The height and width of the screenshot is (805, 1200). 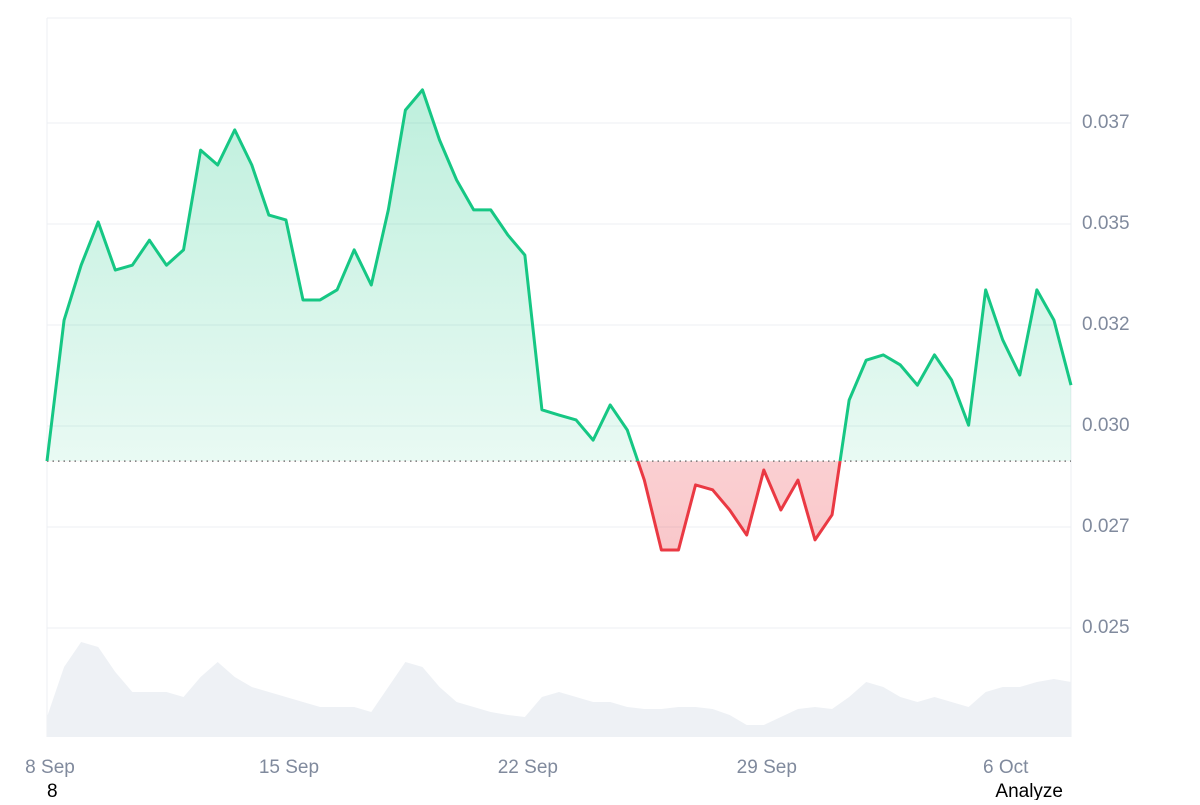 What do you see at coordinates (1106, 223) in the screenshot?
I see `y-tick-label: 0.035` at bounding box center [1106, 223].